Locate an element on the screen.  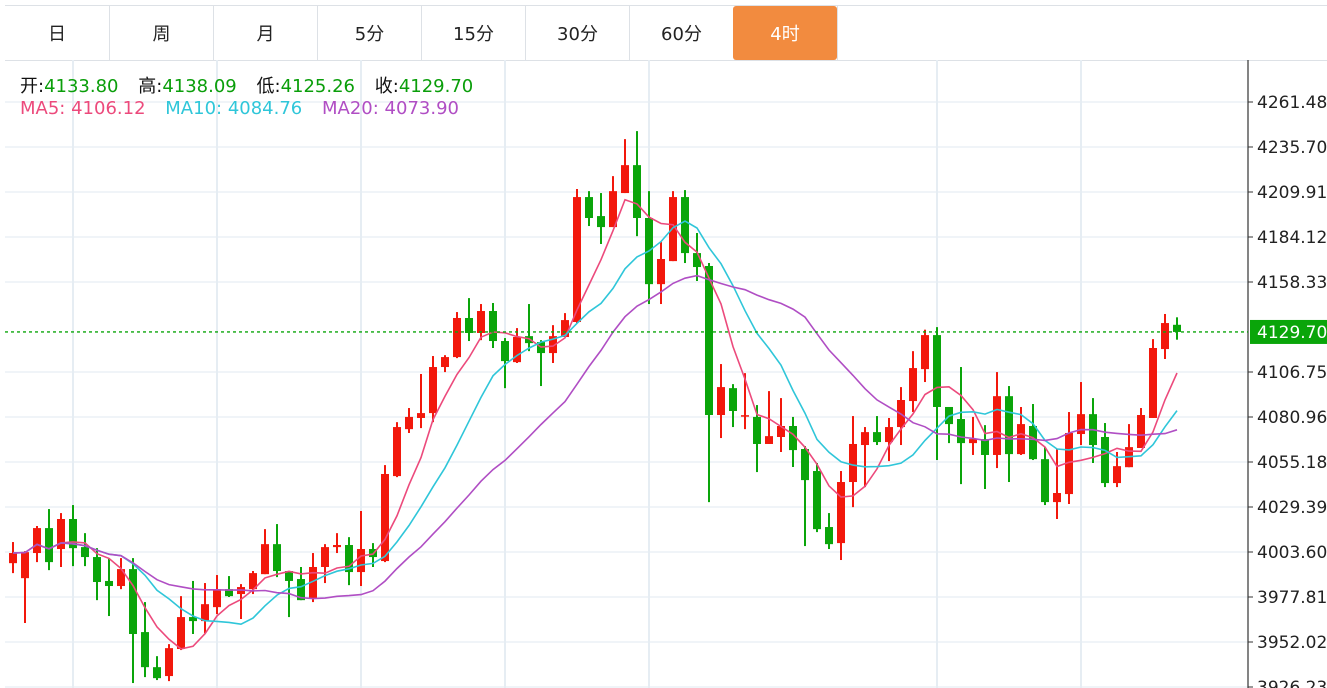
y-tick-label: 4184.12 is located at coordinates (1292, 238).